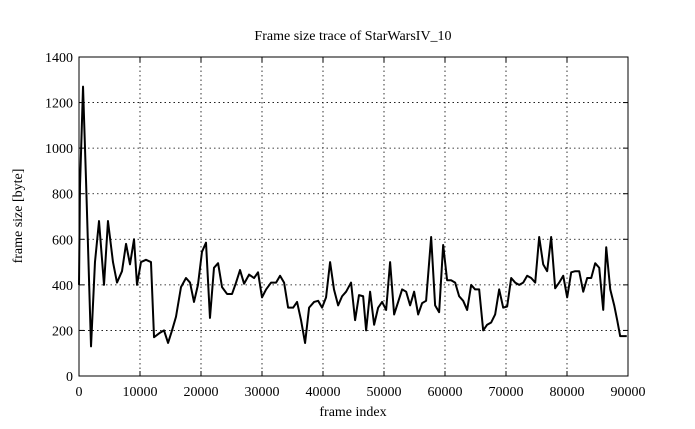  I want to click on x-tick-label: 20000, so click(201, 392).